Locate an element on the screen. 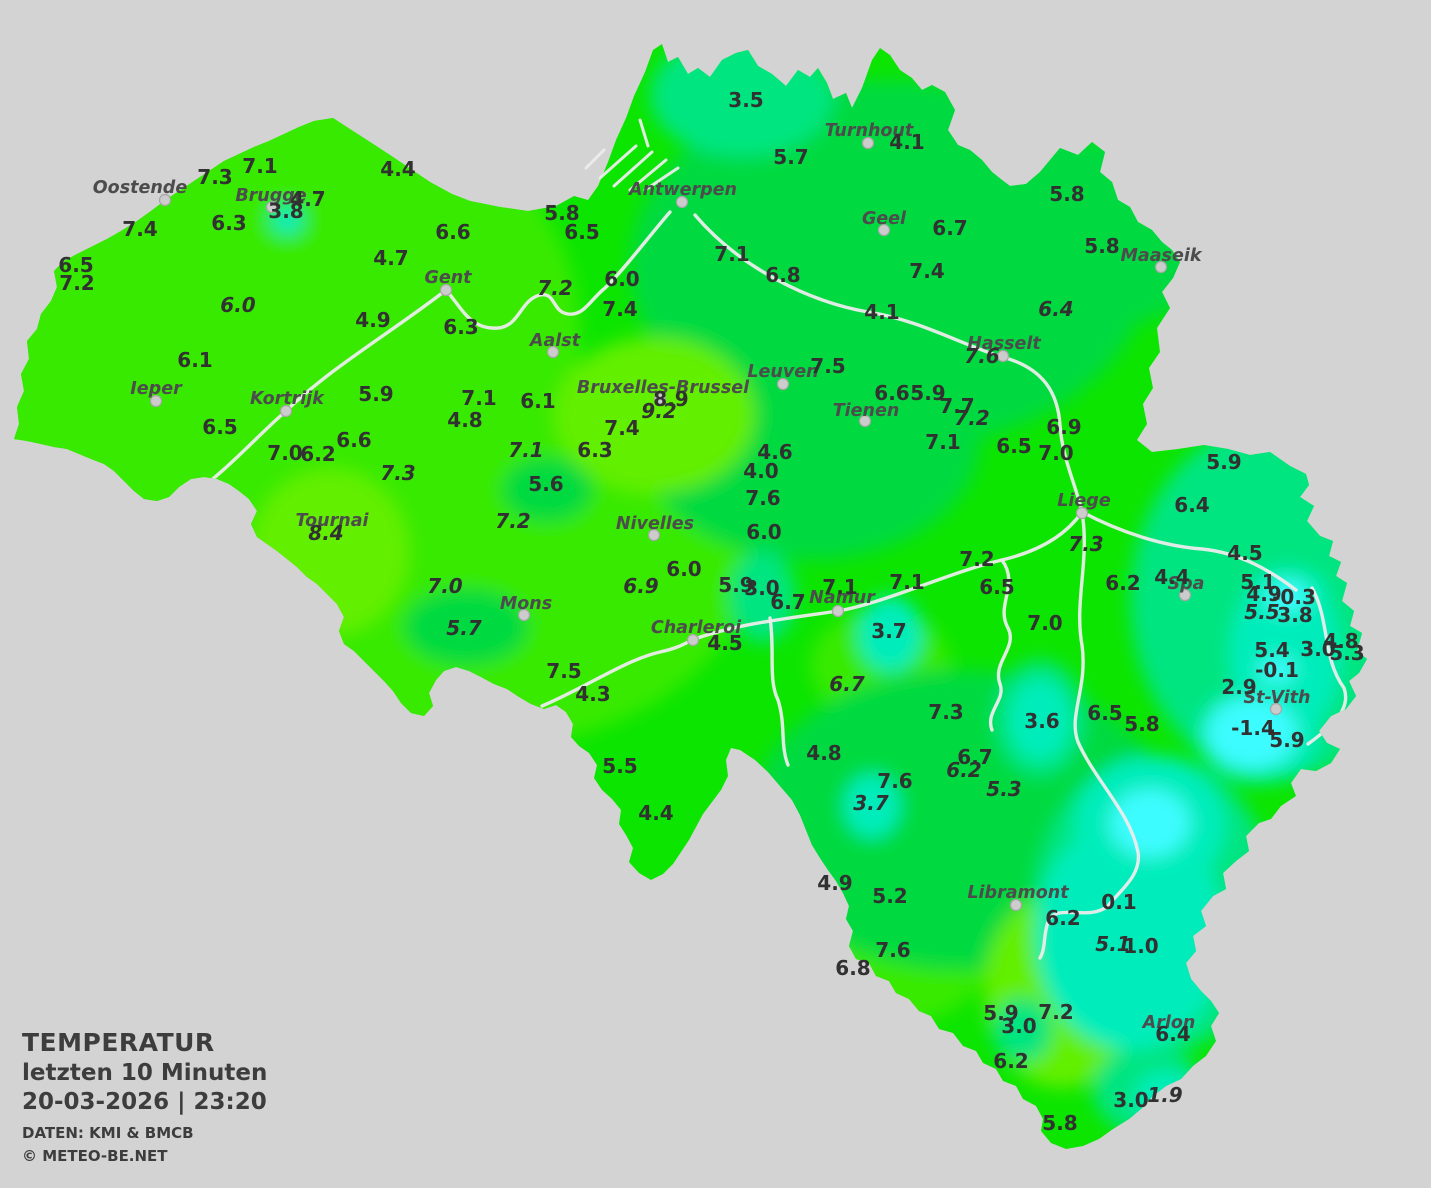 The height and width of the screenshot is (1188, 1431). station-value: 4.3 is located at coordinates (592, 694).